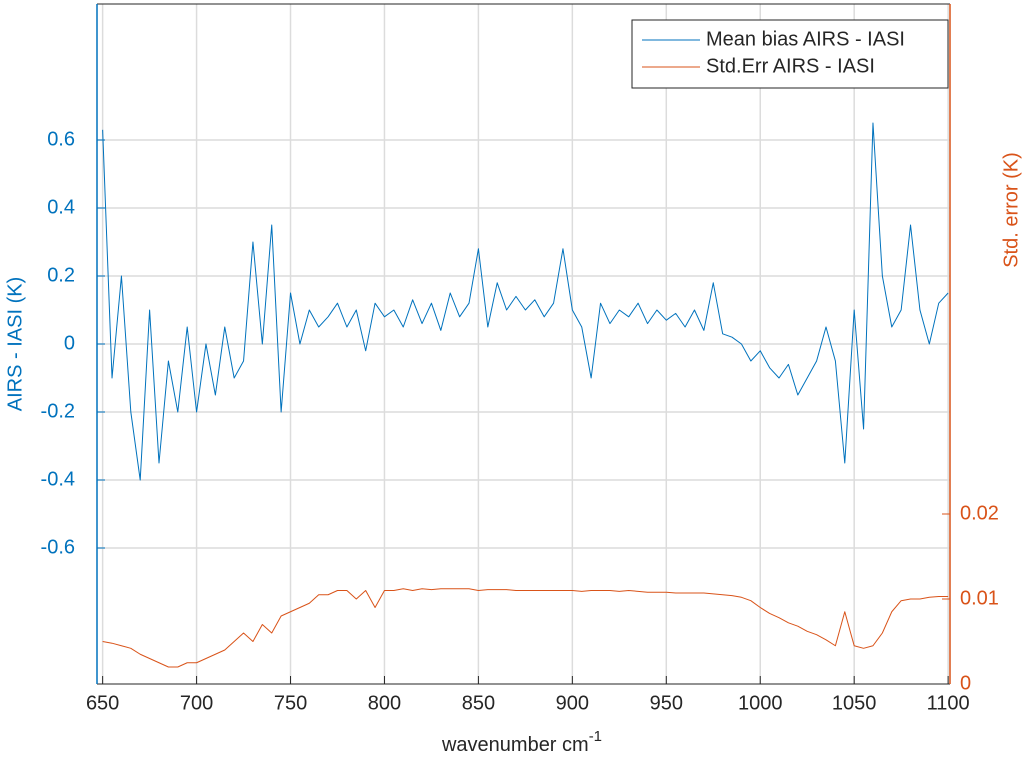  Describe the element at coordinates (478, 703) in the screenshot. I see `x-tick-label: 850` at that location.